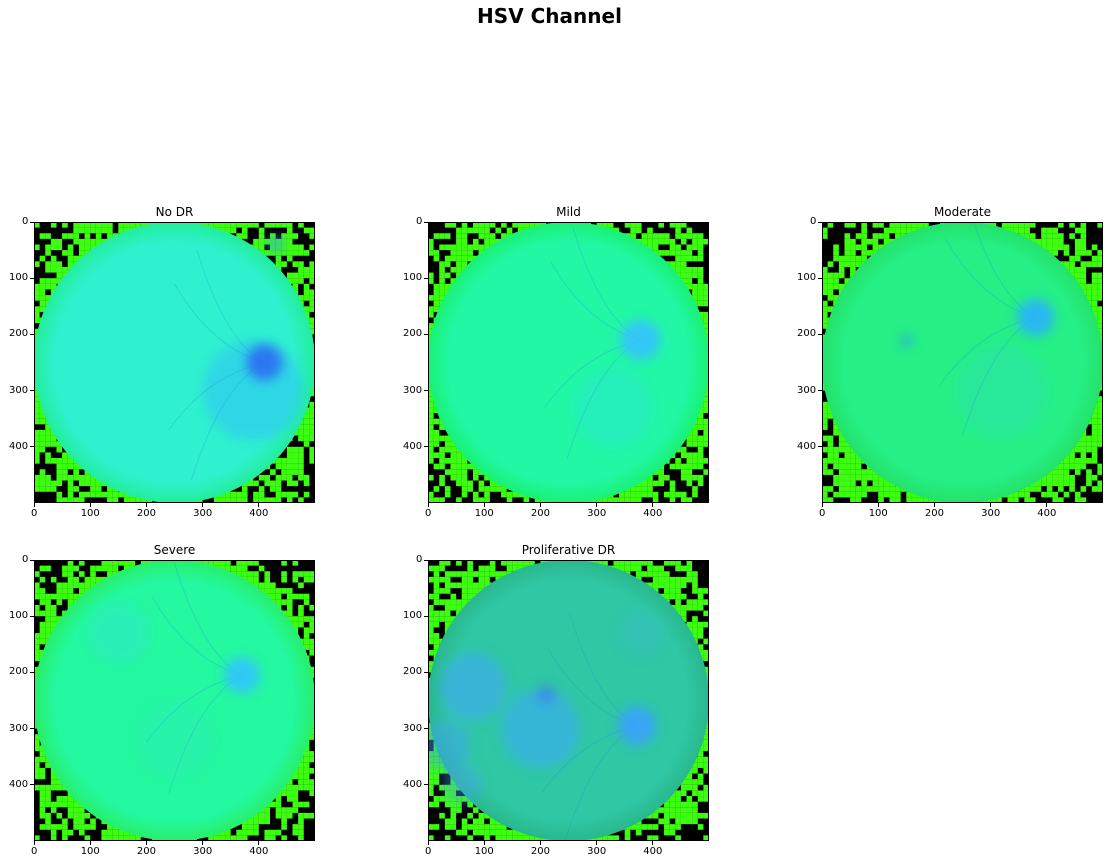 The height and width of the screenshot is (865, 1109). I want to click on fundus-disc, so click(962, 362).